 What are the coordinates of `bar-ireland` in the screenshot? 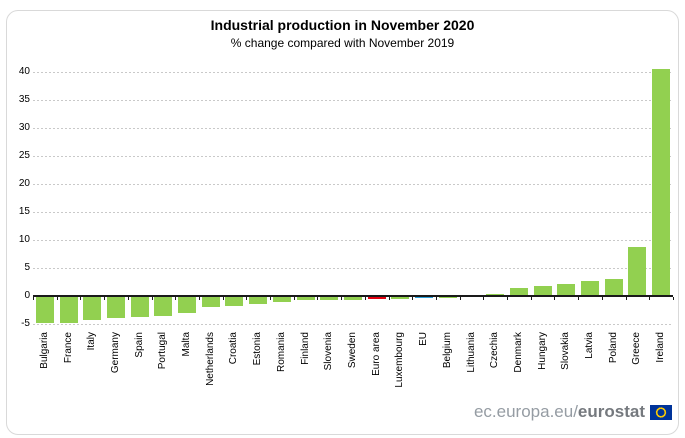 It's located at (661, 182).